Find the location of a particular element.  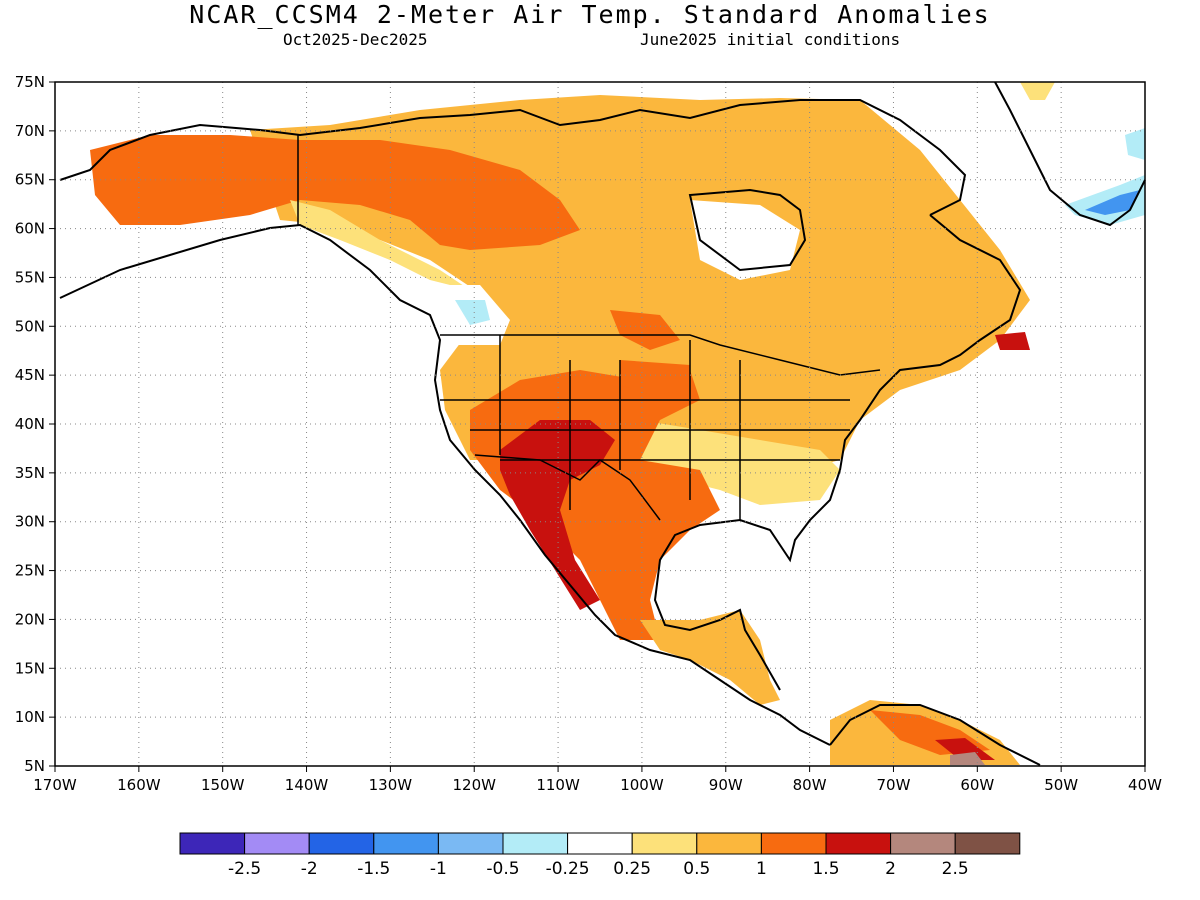

colorbar-label: 0.5 is located at coordinates (696, 869).